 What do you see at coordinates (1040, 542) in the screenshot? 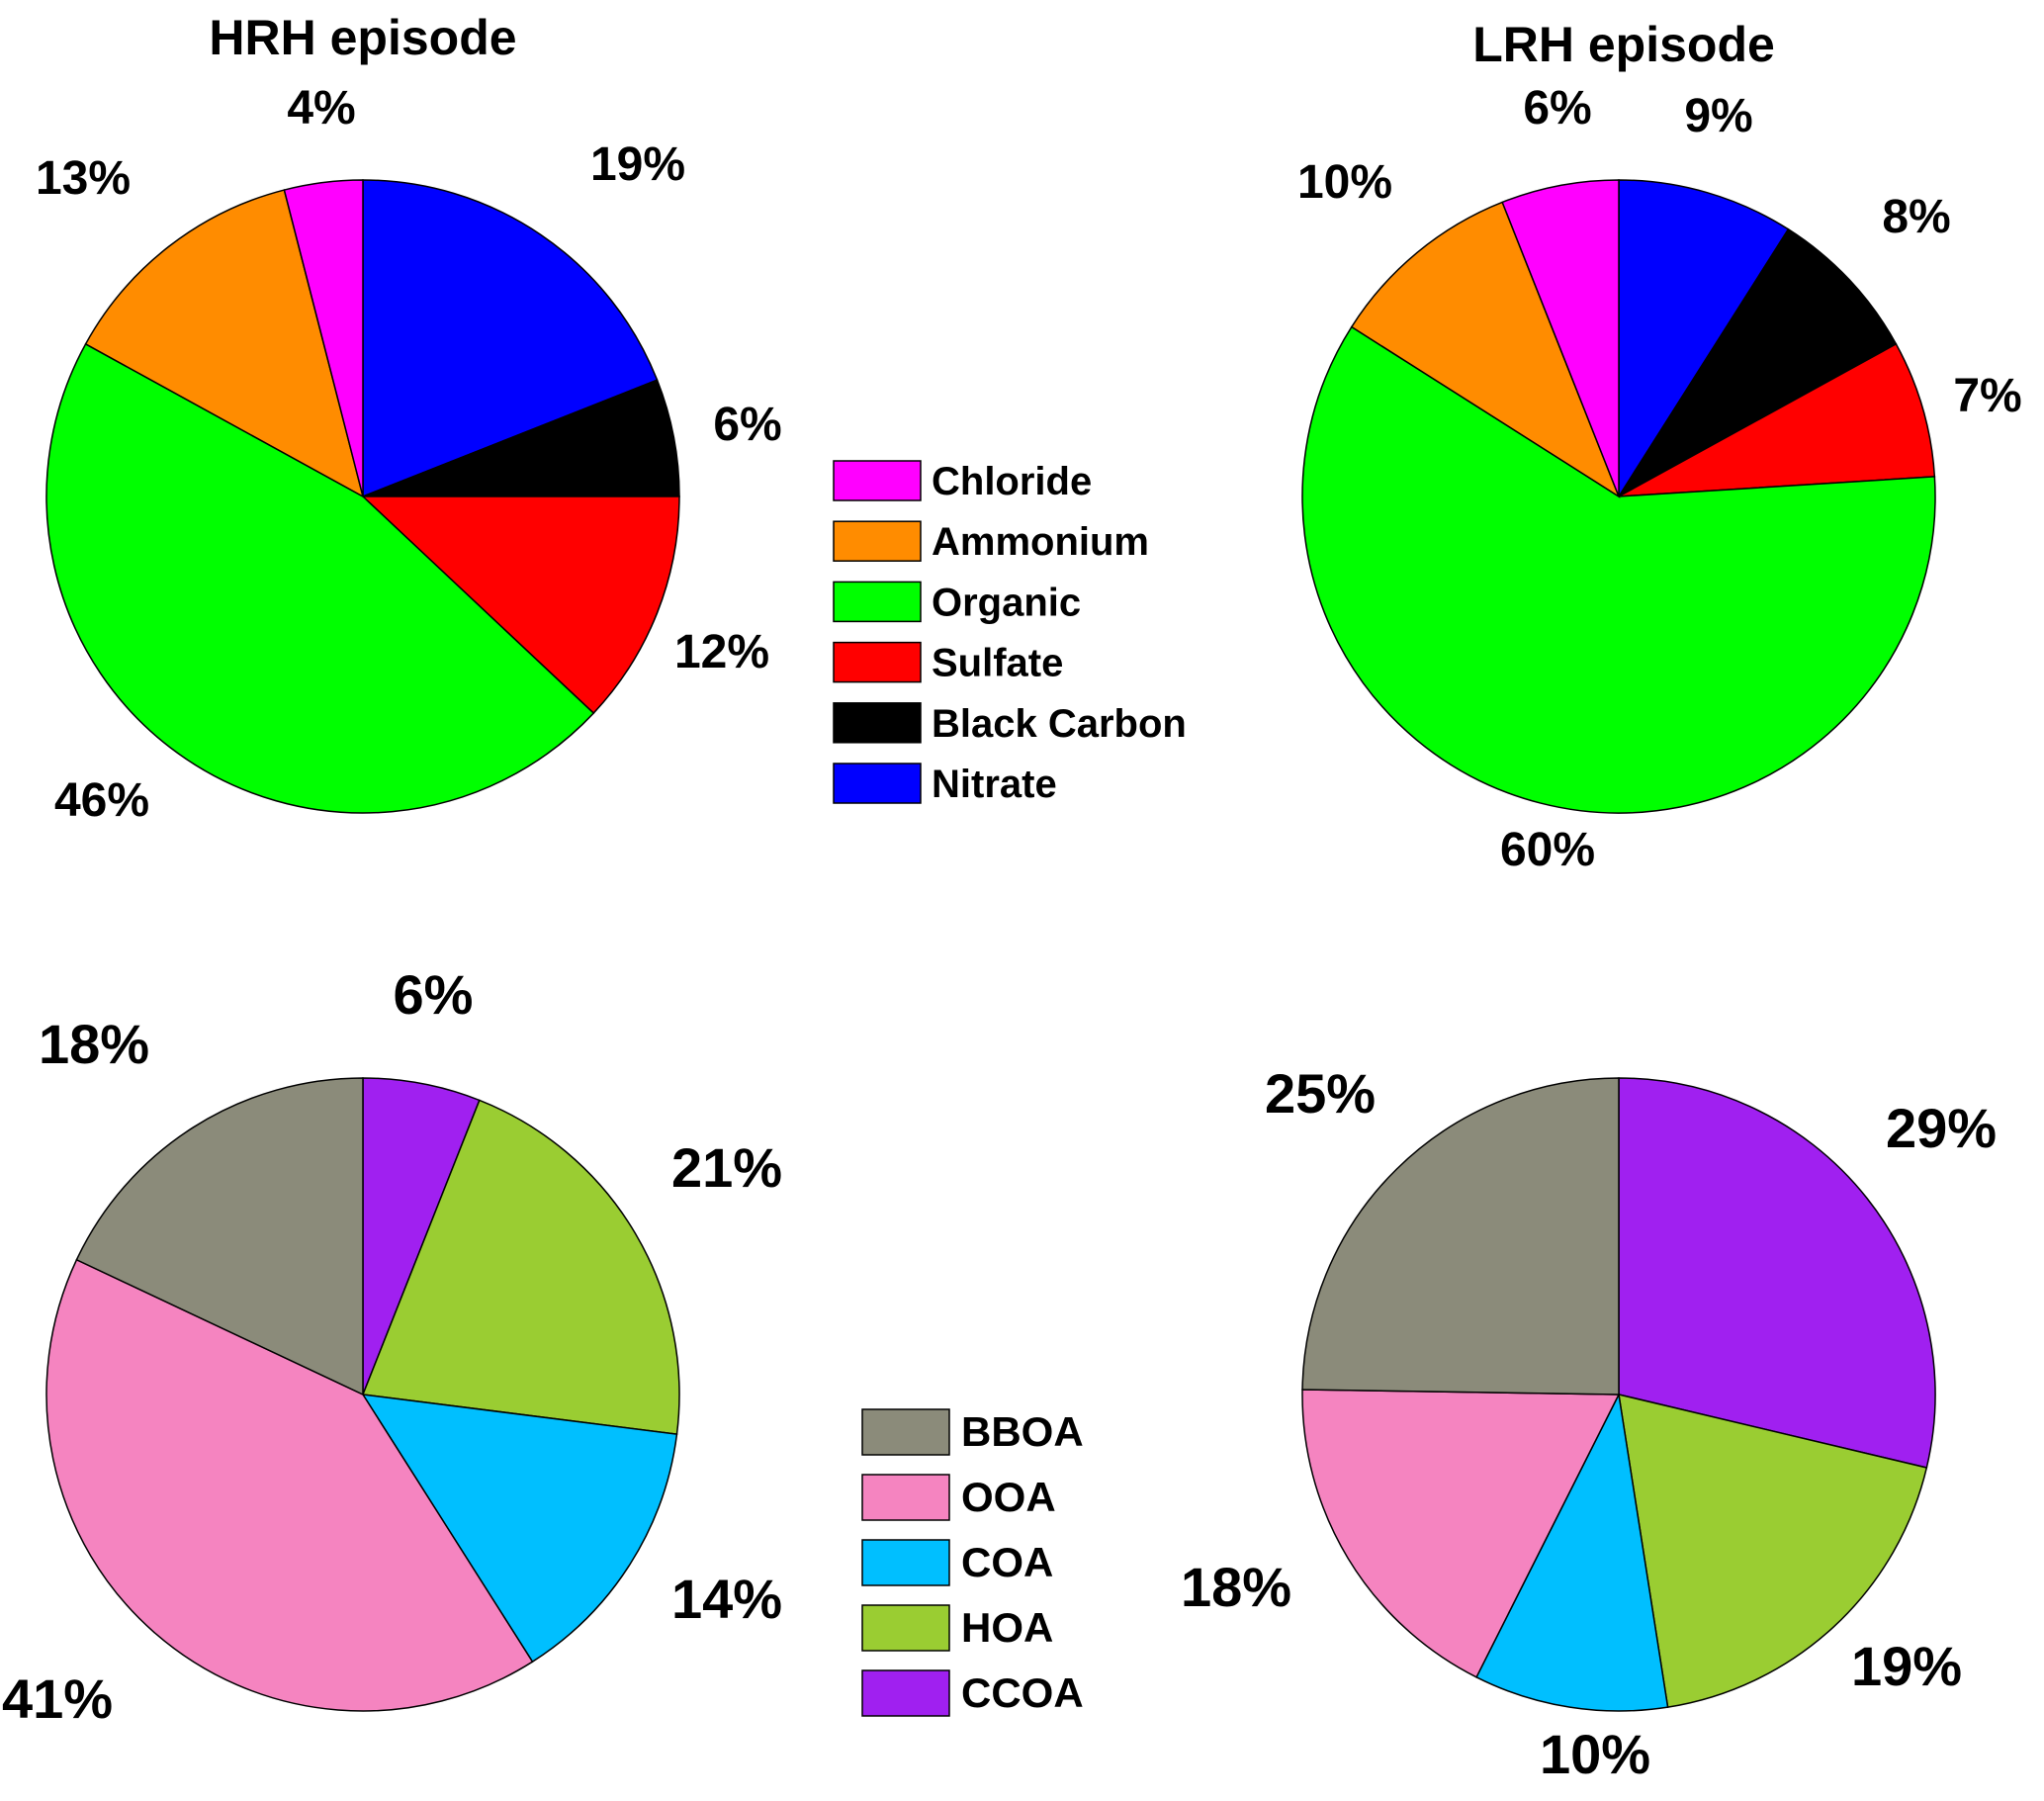
I see `legend-label-ammonium: Ammonium` at bounding box center [1040, 542].